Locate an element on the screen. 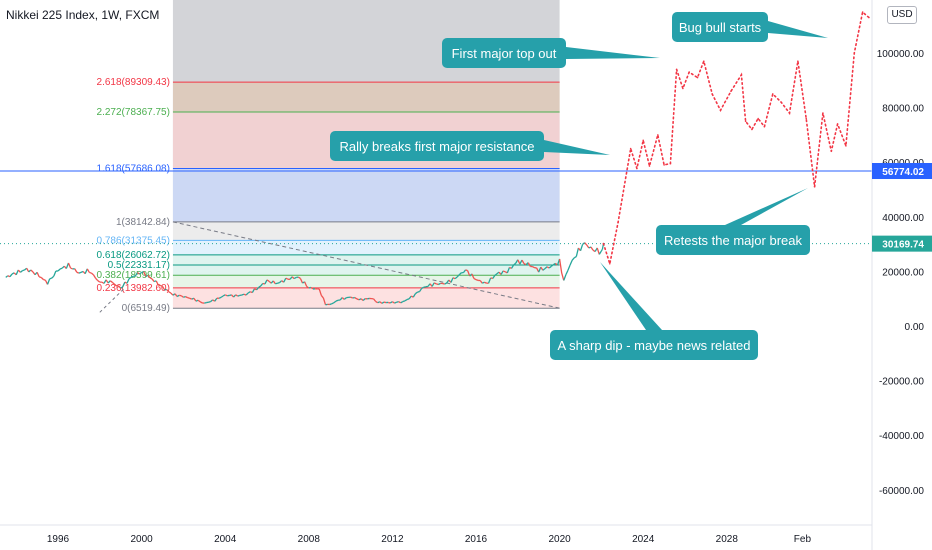 The image size is (932, 550). y-tick-label: 20000.00 is located at coordinates (903, 272).